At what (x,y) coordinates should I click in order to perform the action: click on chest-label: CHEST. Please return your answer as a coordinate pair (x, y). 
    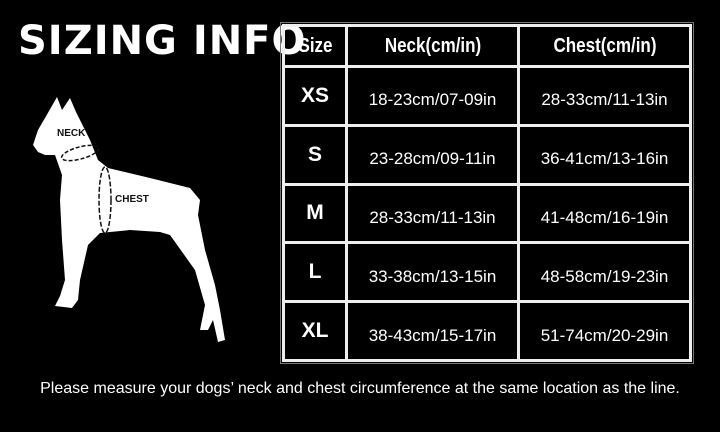
    Looking at the image, I should click on (132, 199).